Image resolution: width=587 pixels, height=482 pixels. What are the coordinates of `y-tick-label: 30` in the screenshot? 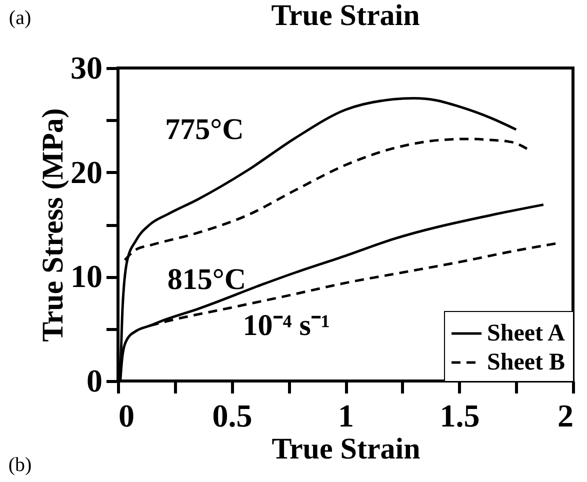 It's located at (86, 68).